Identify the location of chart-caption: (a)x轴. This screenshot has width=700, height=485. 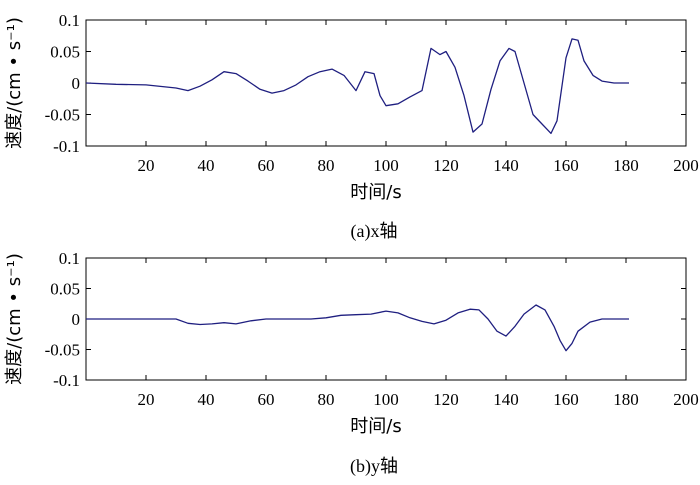
(374, 231).